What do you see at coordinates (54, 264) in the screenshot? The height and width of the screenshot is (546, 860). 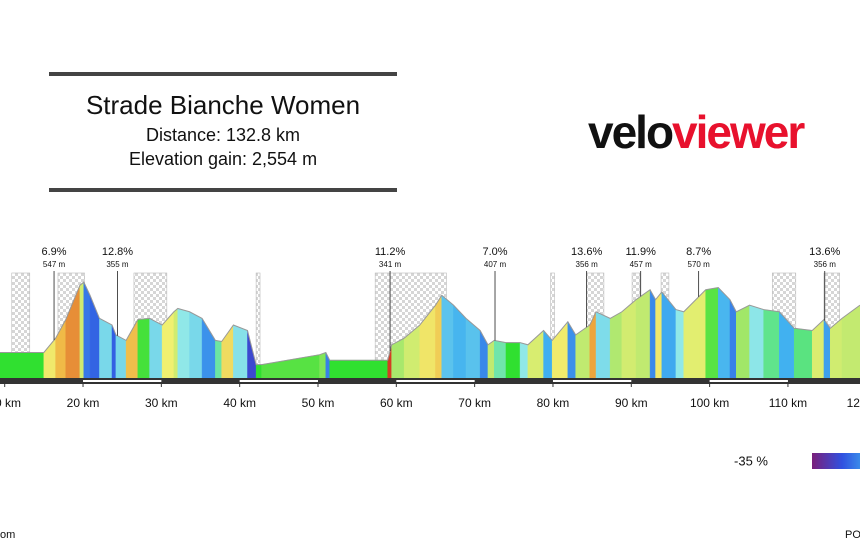 I see `annotation-elevation: 547 m` at bounding box center [54, 264].